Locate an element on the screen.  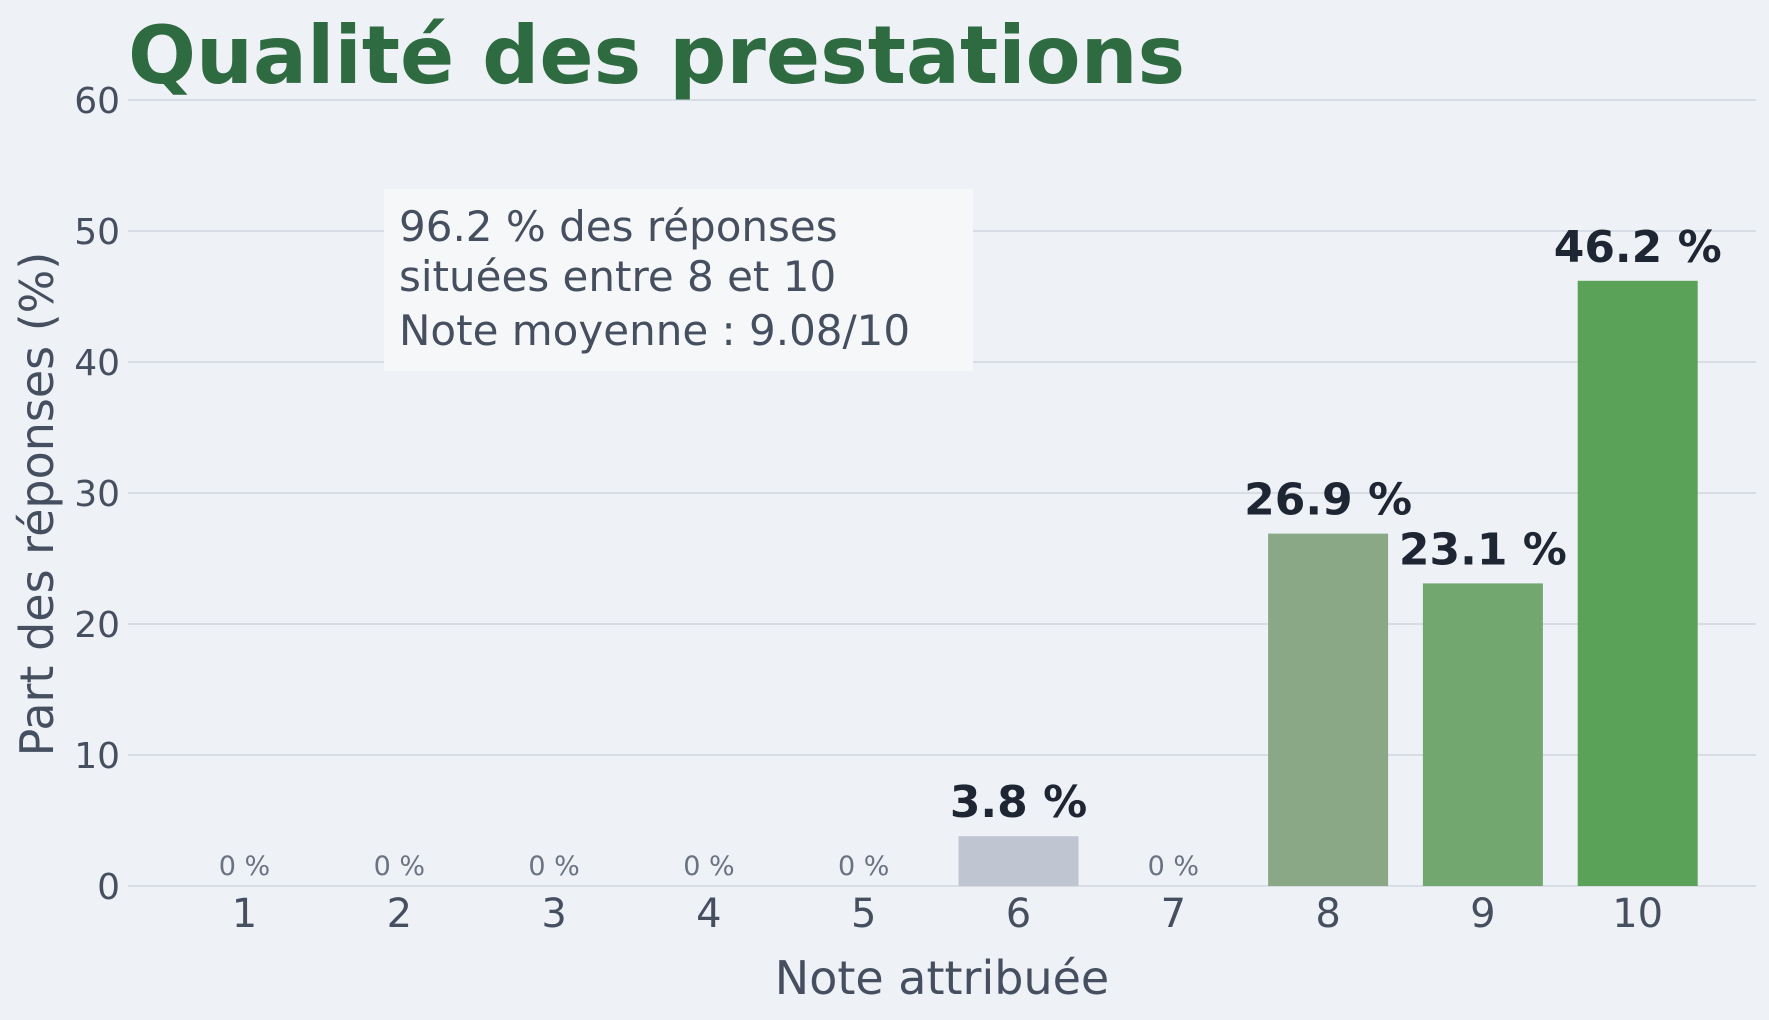
chart-title: Qualité des prestations is located at coordinates (656, 55).